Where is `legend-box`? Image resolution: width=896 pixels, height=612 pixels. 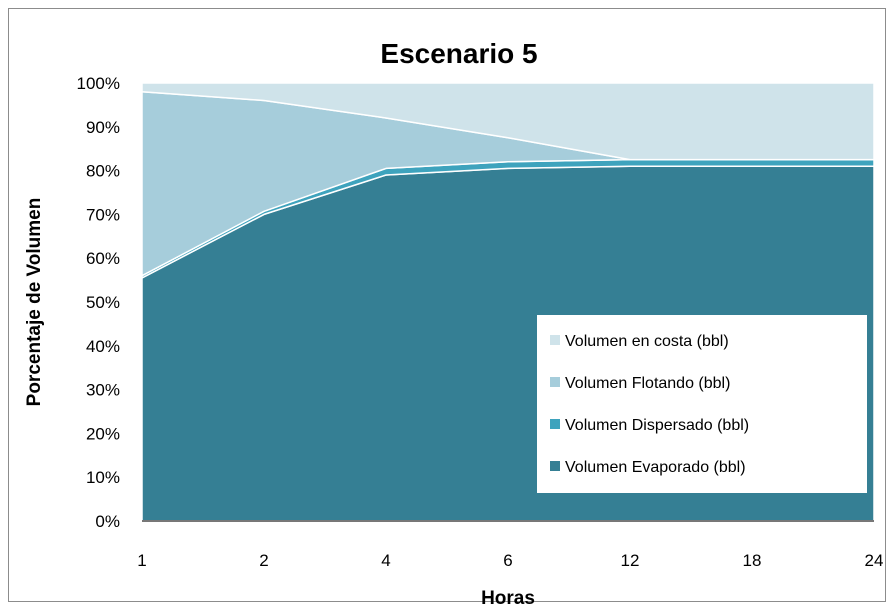
legend-box is located at coordinates (702, 404).